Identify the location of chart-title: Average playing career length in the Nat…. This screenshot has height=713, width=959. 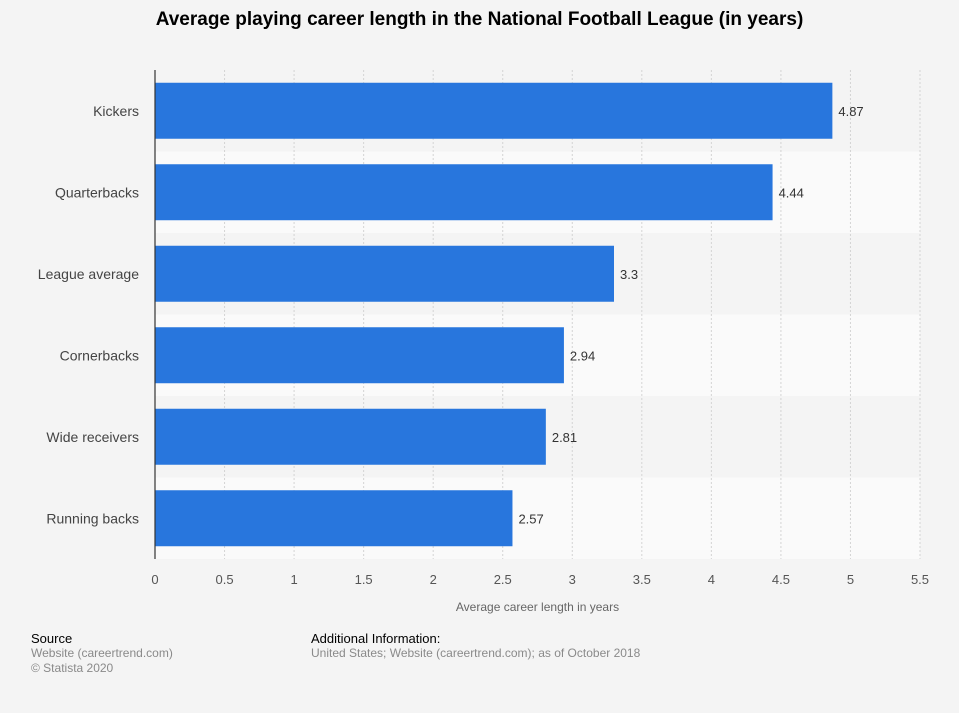
(479, 19).